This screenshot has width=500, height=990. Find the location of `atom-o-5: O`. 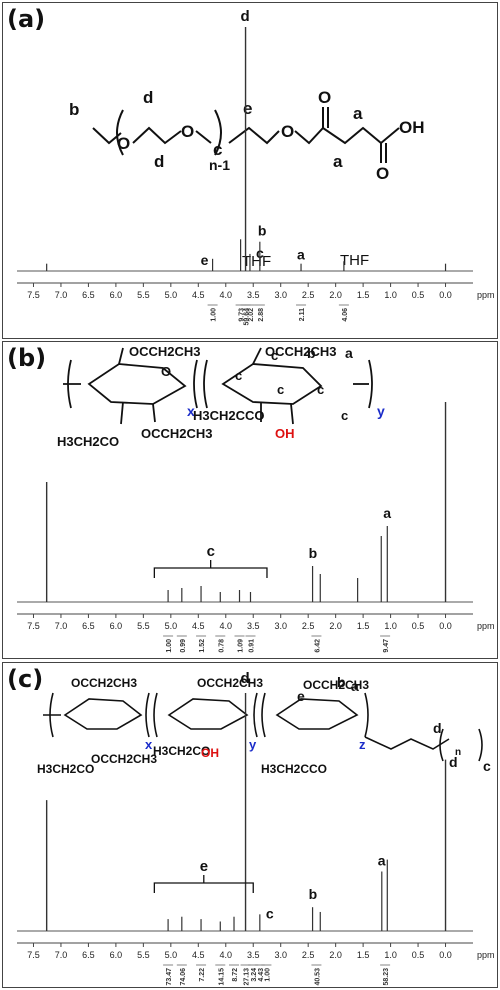

atom-o-5: O is located at coordinates (382, 173).